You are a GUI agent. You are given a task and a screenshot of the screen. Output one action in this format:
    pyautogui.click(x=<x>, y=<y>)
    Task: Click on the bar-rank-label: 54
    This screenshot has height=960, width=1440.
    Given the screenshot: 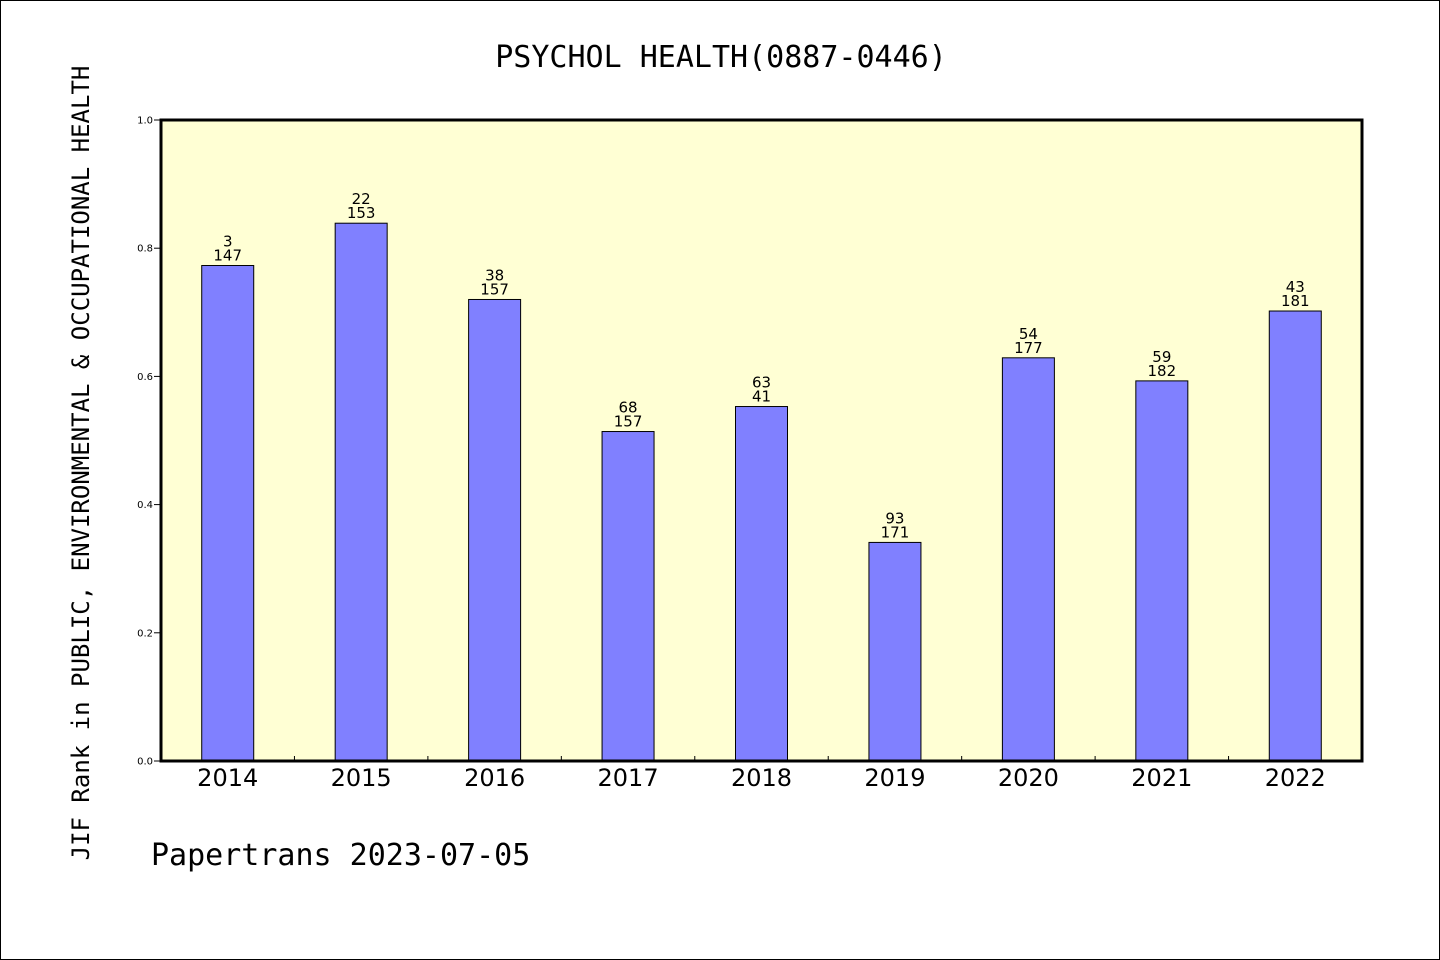 What is the action you would take?
    pyautogui.click(x=1028, y=334)
    